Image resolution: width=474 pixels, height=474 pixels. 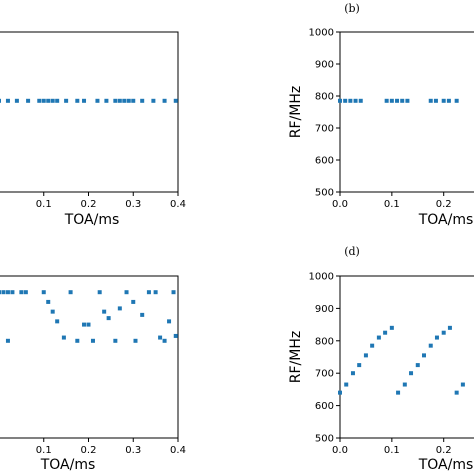 I want to click on panel-a-plot: 0.1 0.2 0.3 0.4, so click(x=93, y=154).